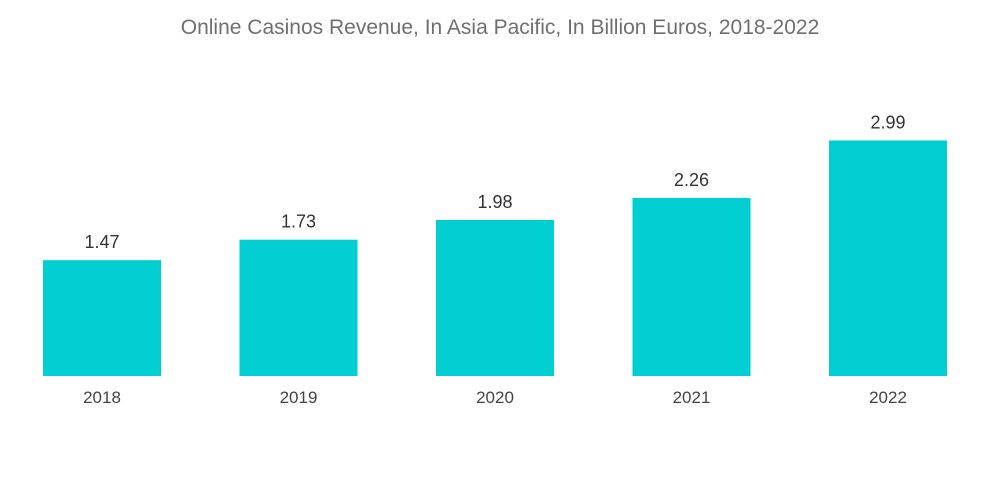  What do you see at coordinates (691, 286) in the screenshot?
I see `bar-2021` at bounding box center [691, 286].